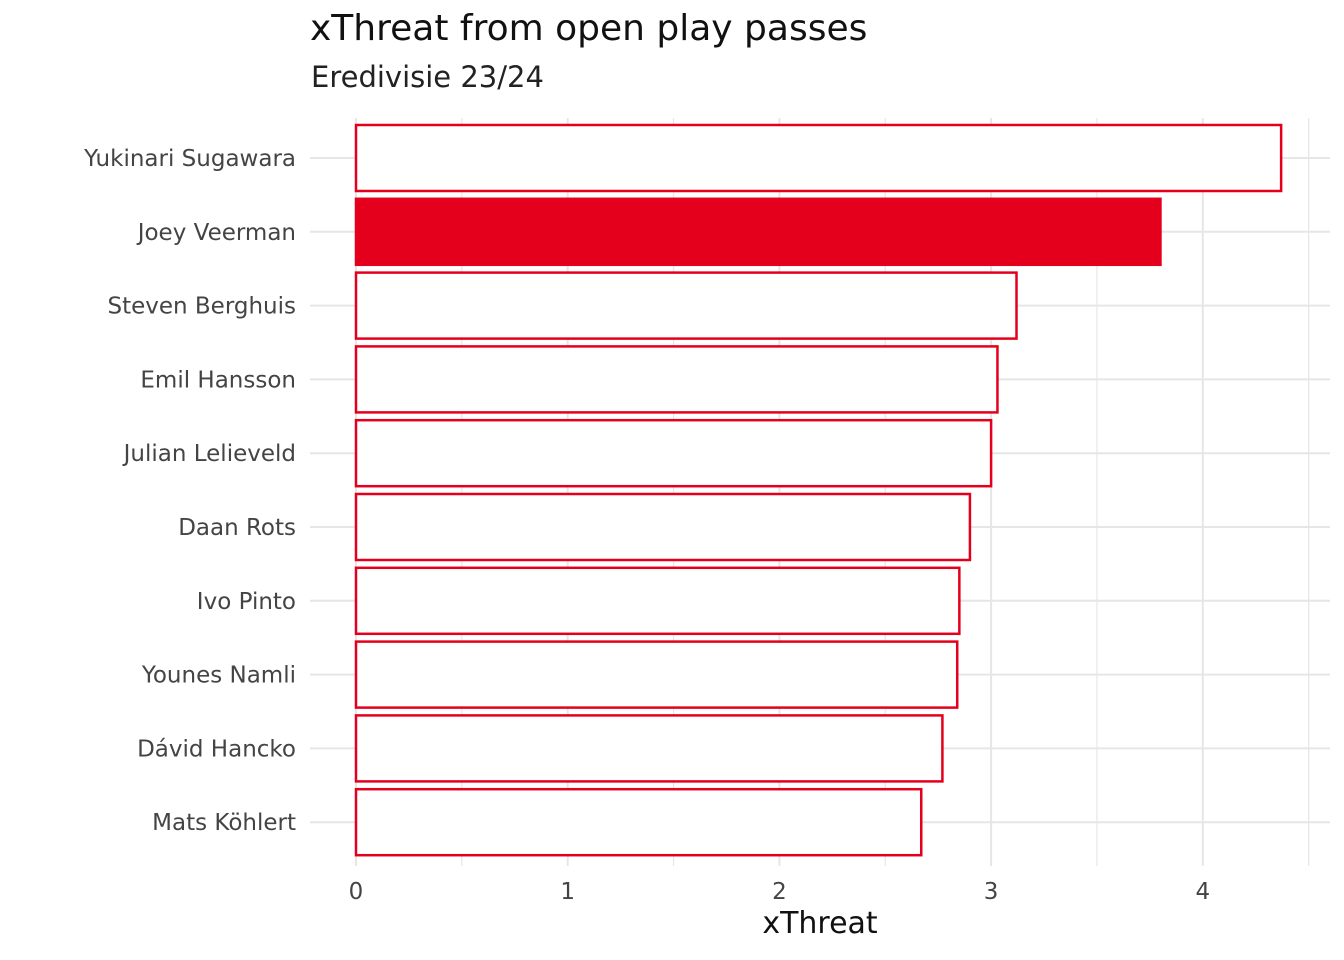 The width and height of the screenshot is (1344, 960). What do you see at coordinates (246, 602) in the screenshot?
I see `category-label: Ivo Pinto` at bounding box center [246, 602].